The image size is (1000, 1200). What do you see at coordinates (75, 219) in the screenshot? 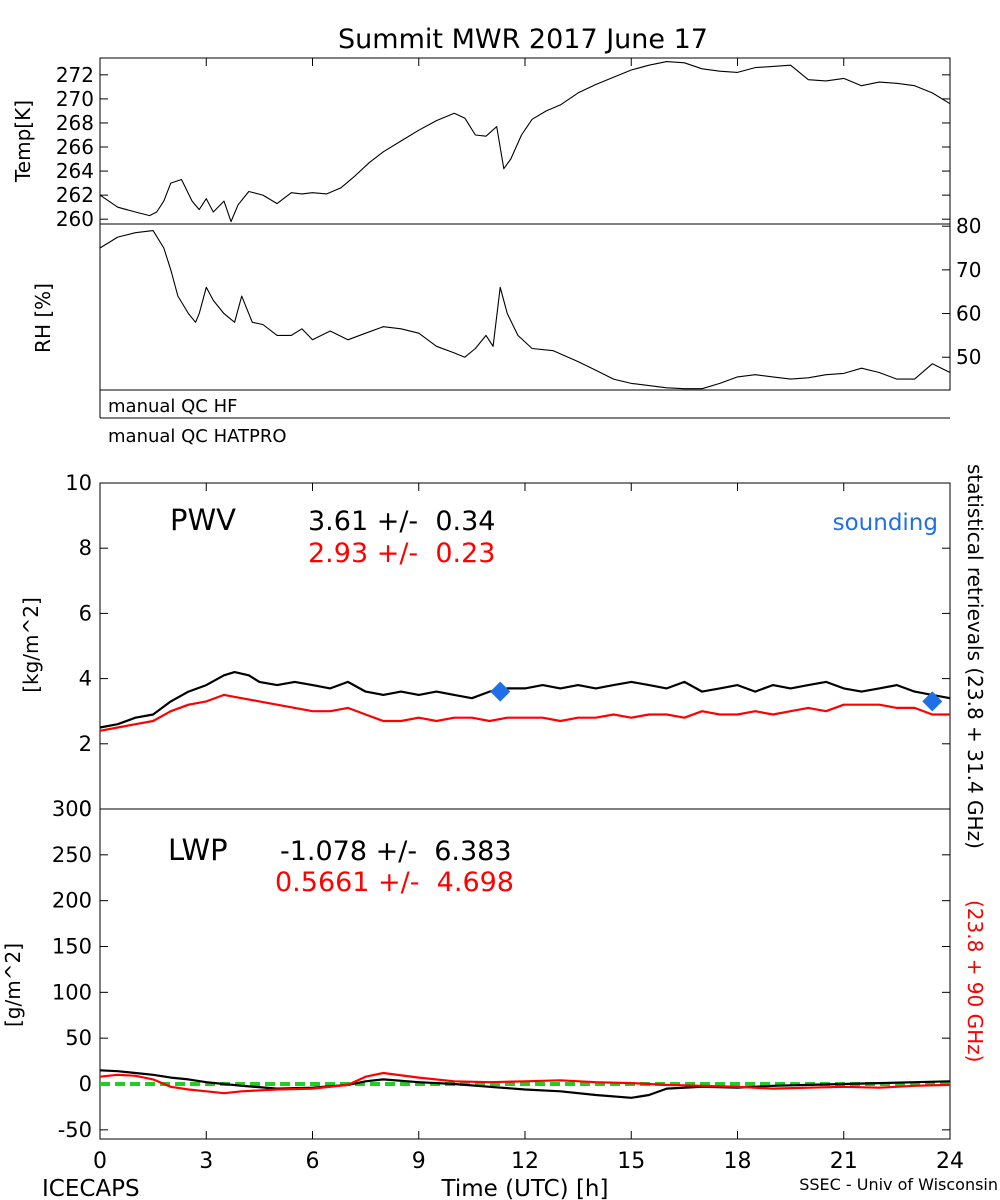
I see `y-tick-label: 260` at bounding box center [75, 219].